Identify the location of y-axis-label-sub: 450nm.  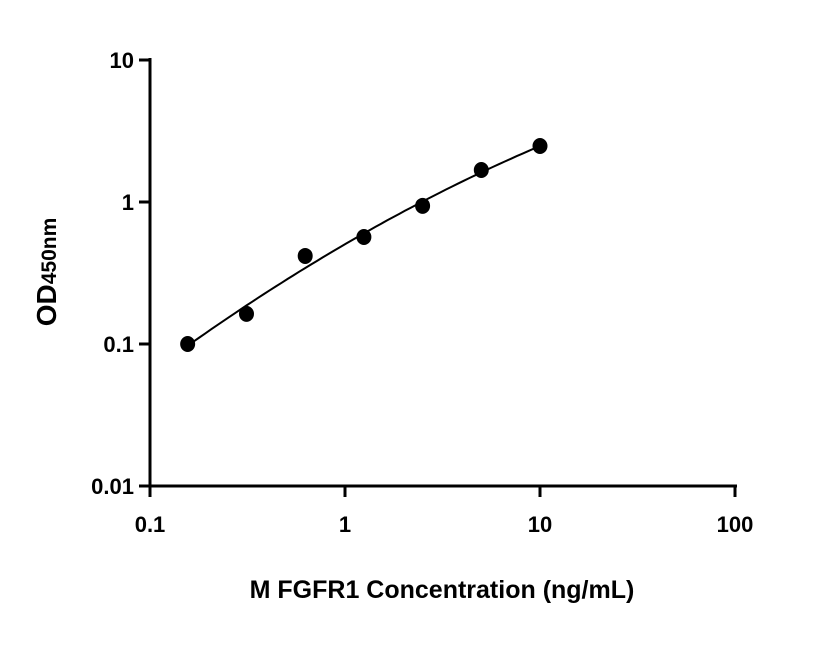
(49, 251).